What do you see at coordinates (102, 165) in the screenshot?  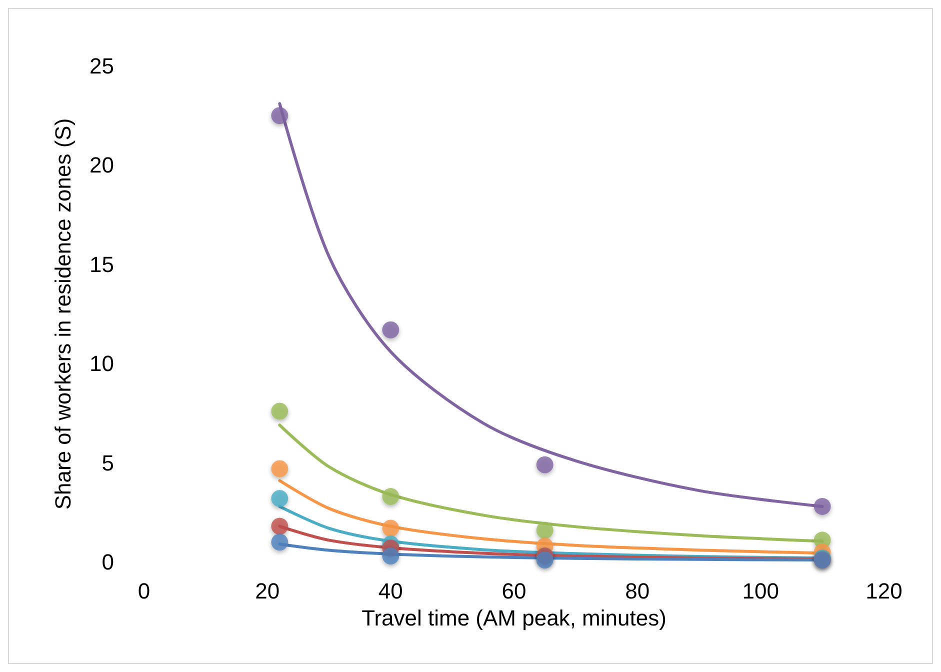 I see `y-tick-label: 20` at bounding box center [102, 165].